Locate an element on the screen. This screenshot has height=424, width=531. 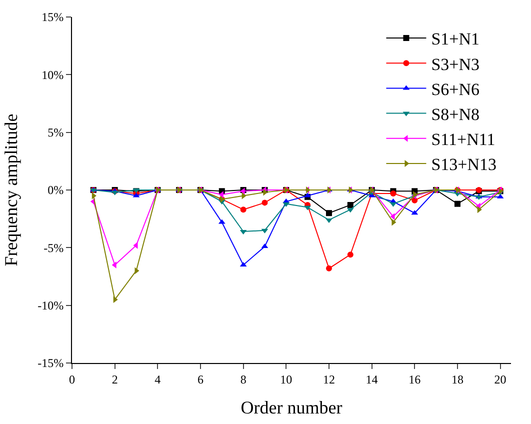
y-tick-label: 10% is located at coordinates (53, 75).